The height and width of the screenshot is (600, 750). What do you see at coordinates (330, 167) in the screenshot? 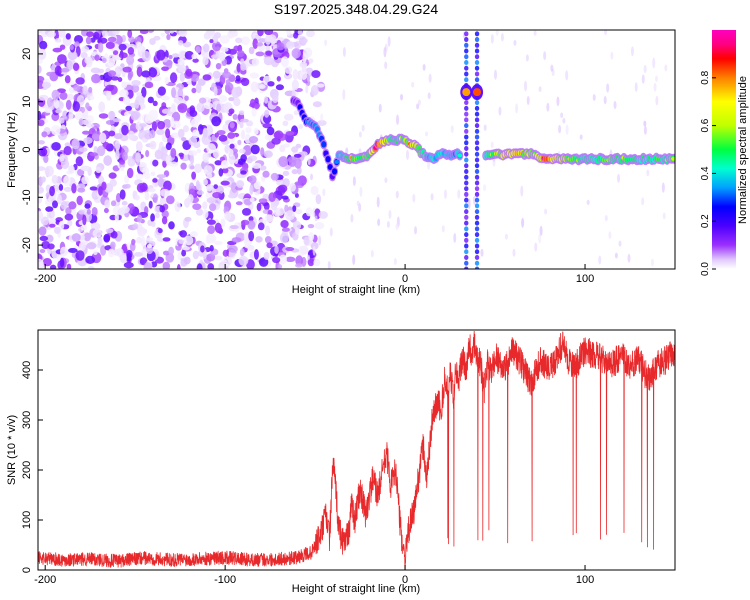
I see `ridge-peak` at bounding box center [330, 167].